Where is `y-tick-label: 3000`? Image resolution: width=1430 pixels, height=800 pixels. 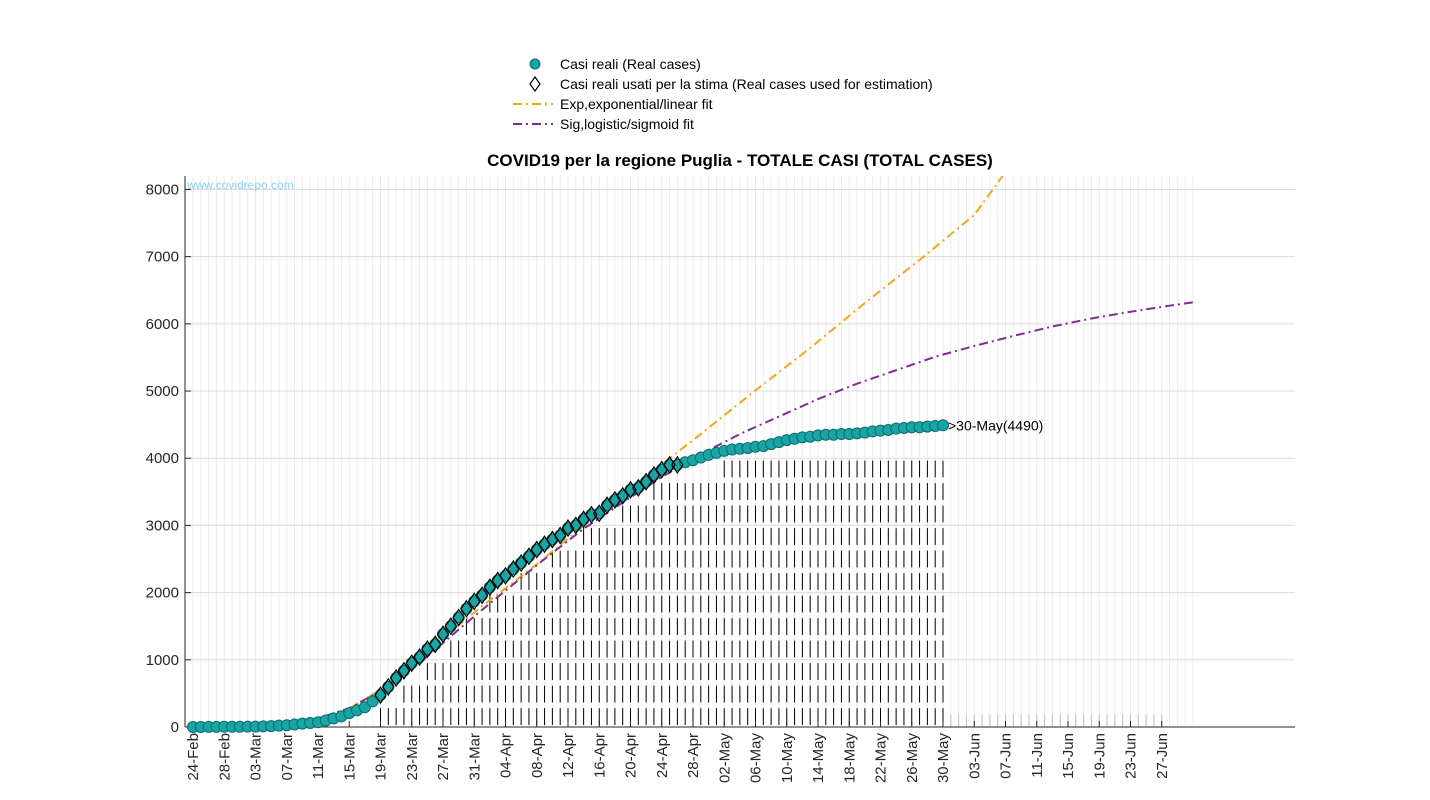 y-tick-label: 3000 is located at coordinates (162, 525).